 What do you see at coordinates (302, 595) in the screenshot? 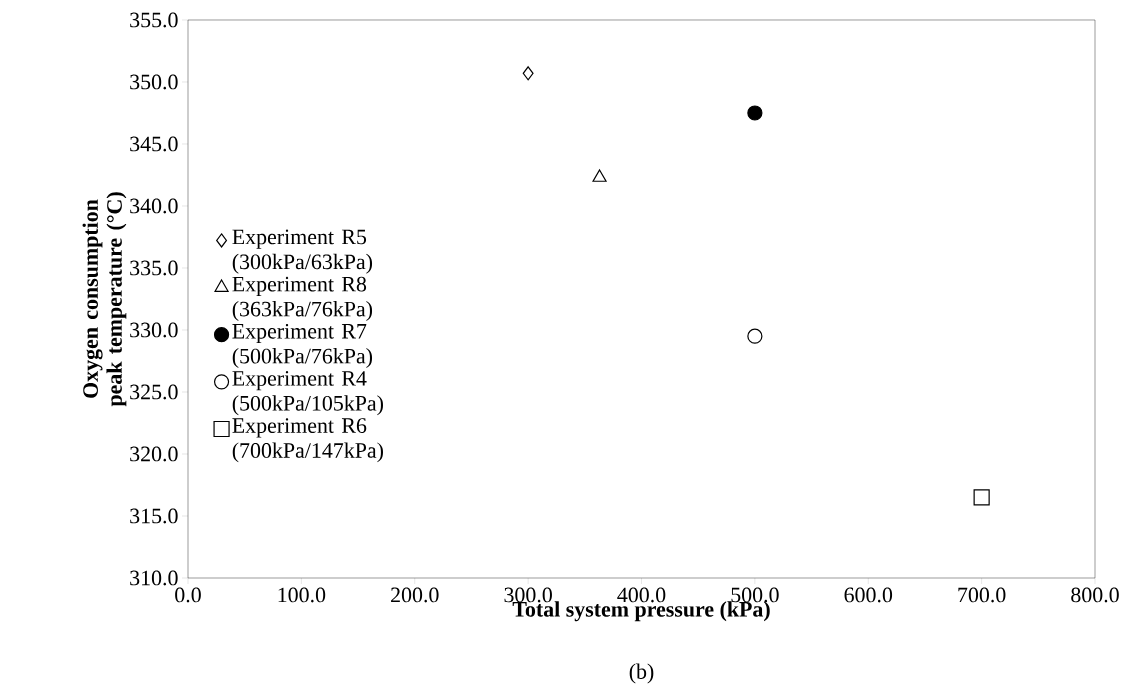
I see `x-tick-label: 100.0` at bounding box center [302, 595].